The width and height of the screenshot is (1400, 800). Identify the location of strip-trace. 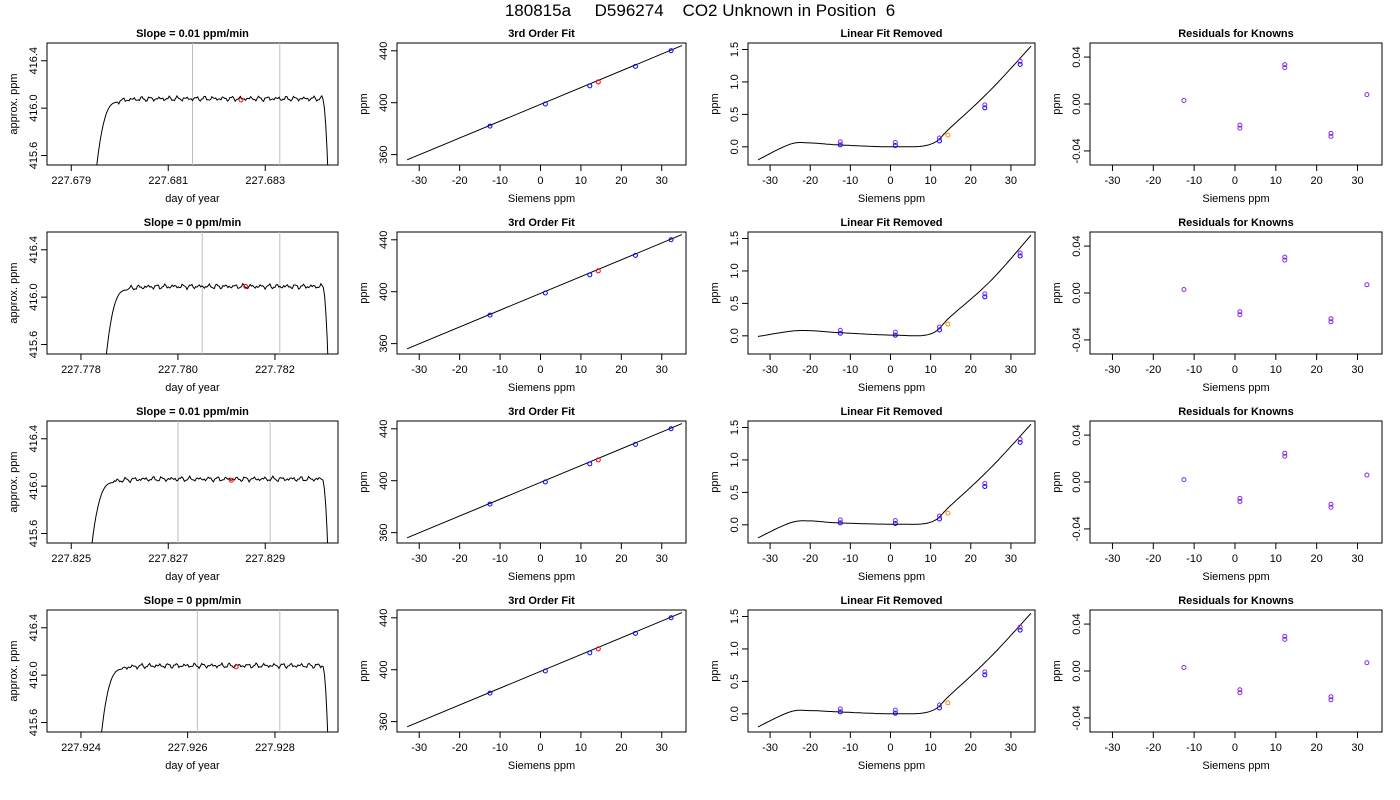
(212, 129).